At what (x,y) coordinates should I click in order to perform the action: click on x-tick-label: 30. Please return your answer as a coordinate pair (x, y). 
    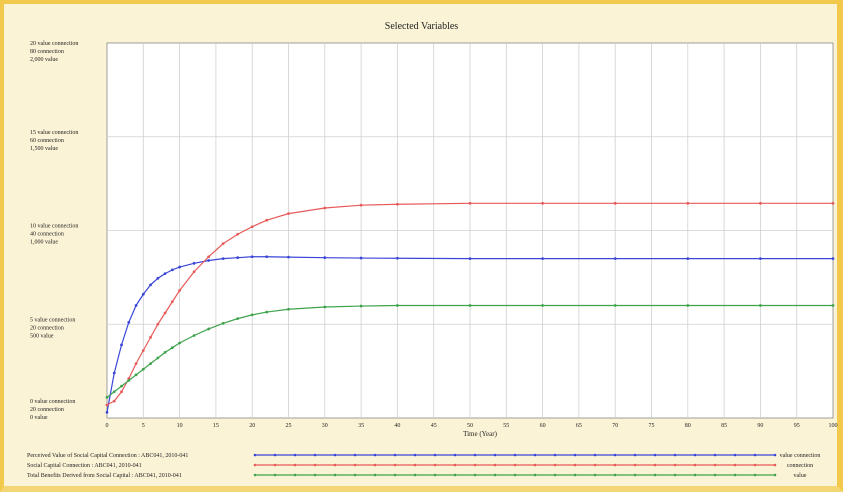
    Looking at the image, I should click on (325, 426).